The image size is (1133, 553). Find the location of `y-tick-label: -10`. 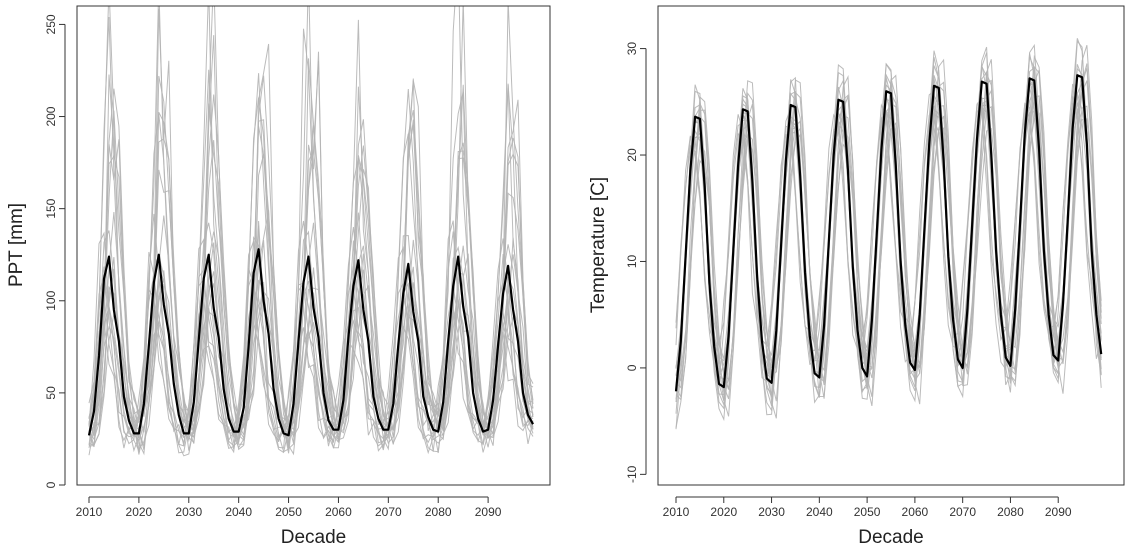

y-tick-label: -10 is located at coordinates (632, 474).